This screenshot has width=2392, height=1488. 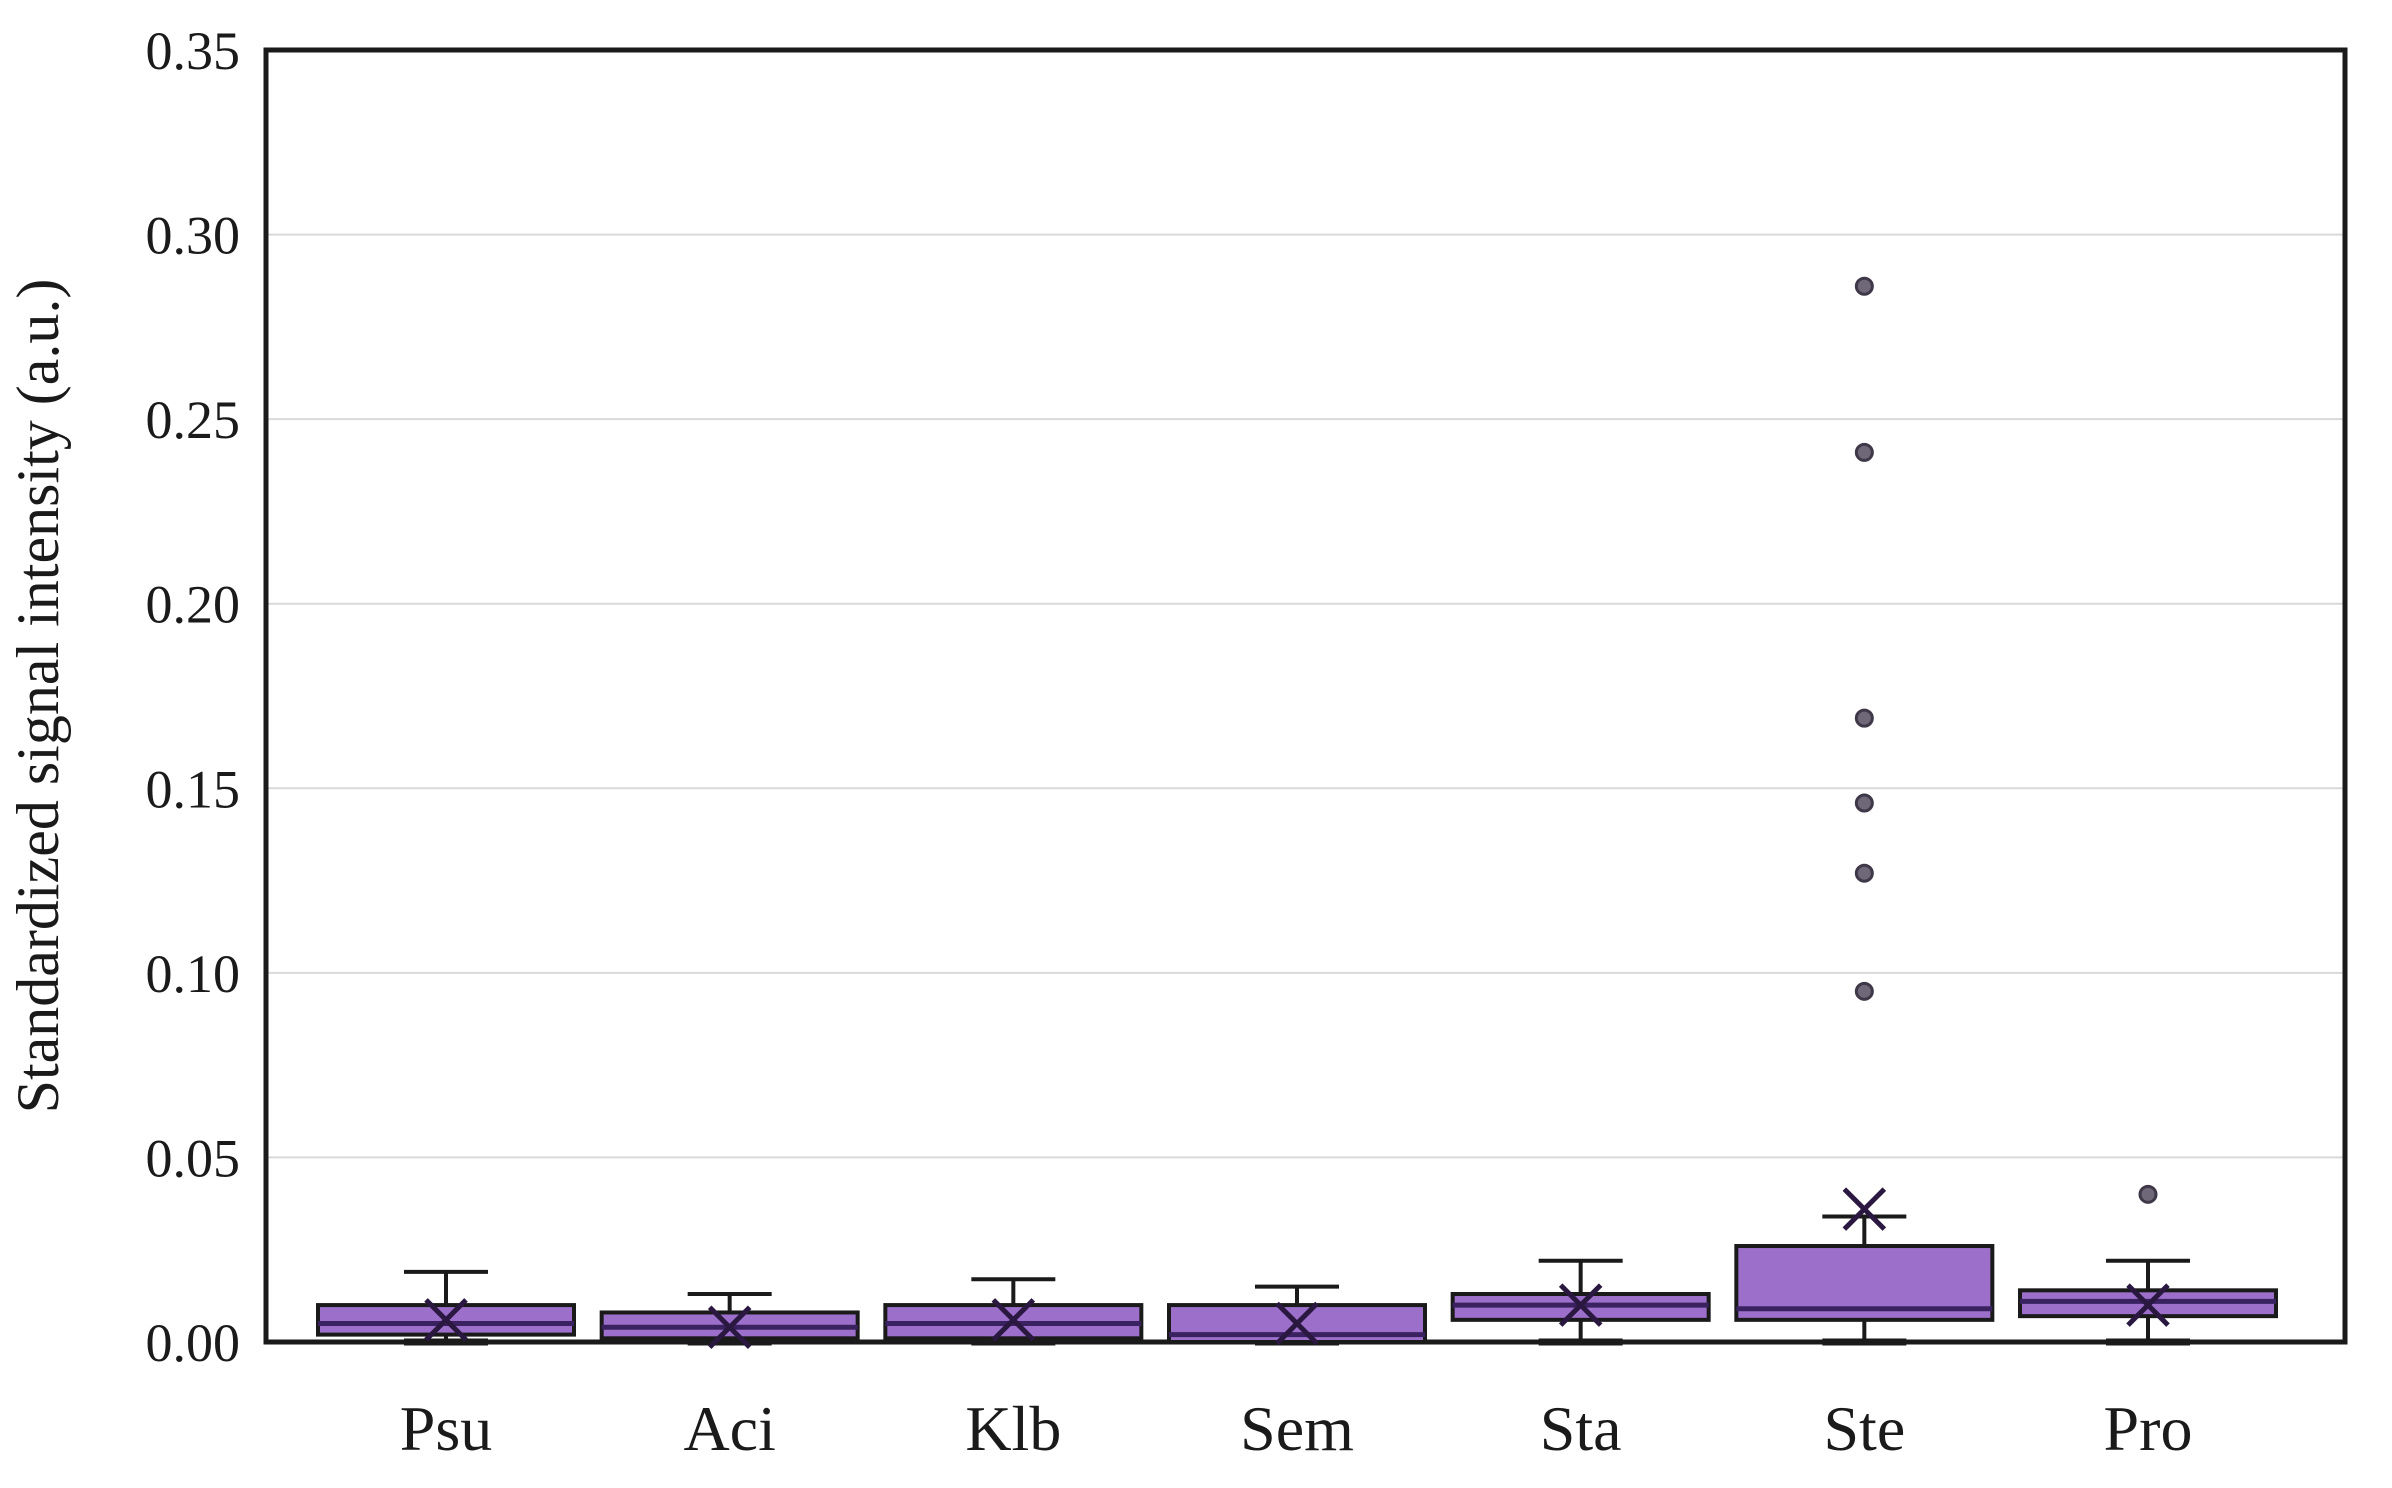 I want to click on y-tick-label-0.10: 0.10, so click(x=193, y=974).